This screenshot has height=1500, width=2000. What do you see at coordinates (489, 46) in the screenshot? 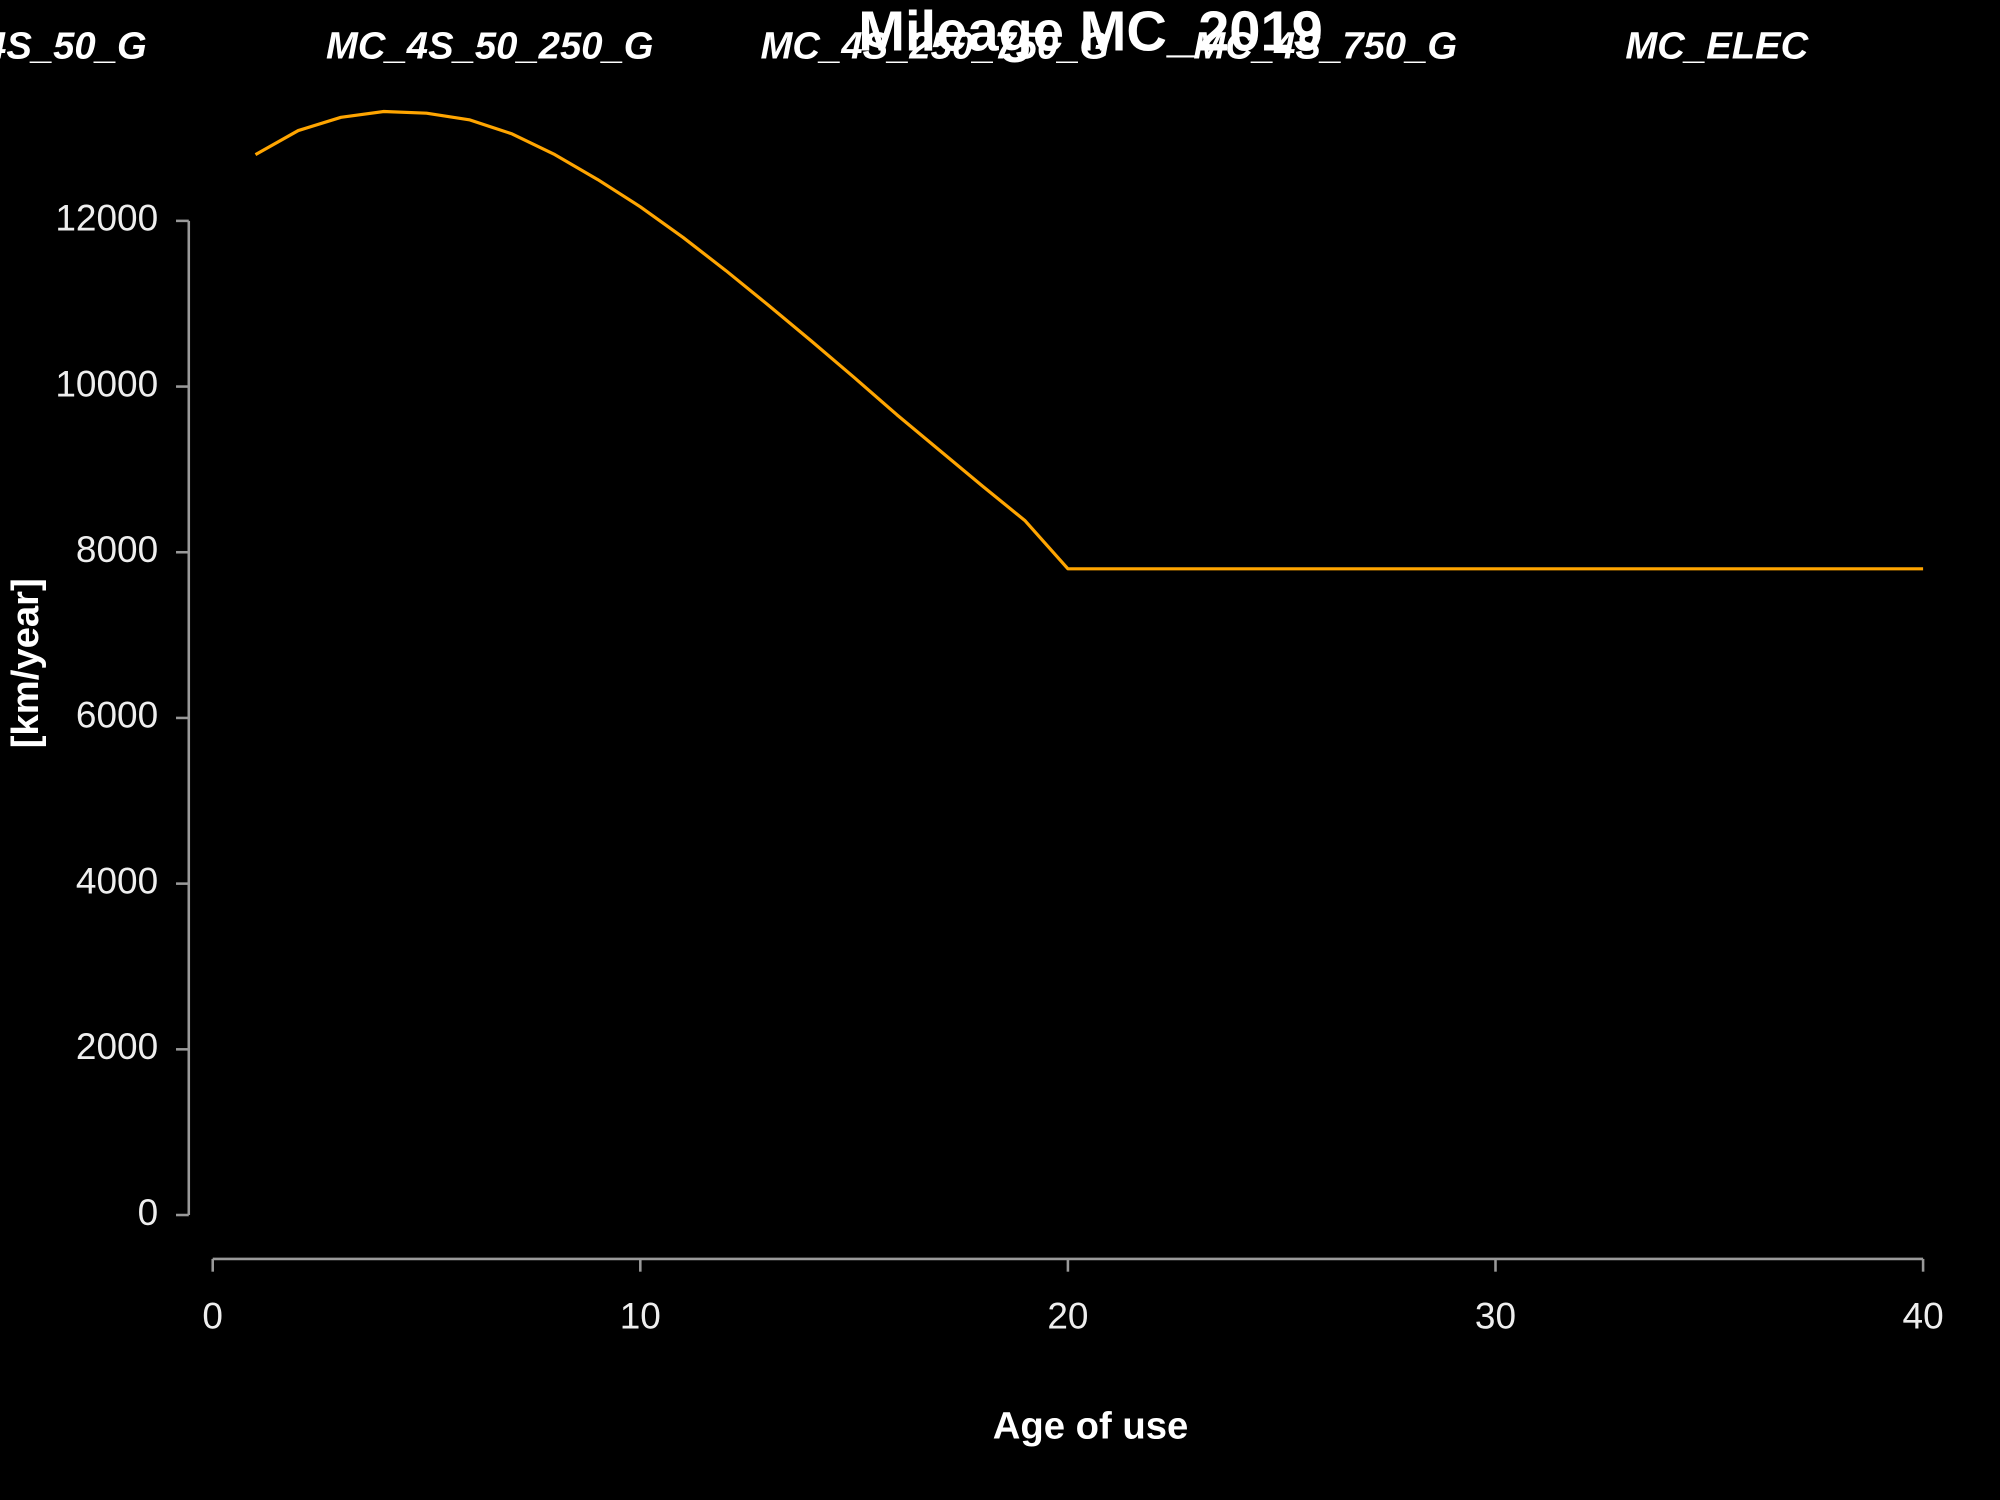
I see `header-label: MC_4S_50_250_G` at bounding box center [489, 46].